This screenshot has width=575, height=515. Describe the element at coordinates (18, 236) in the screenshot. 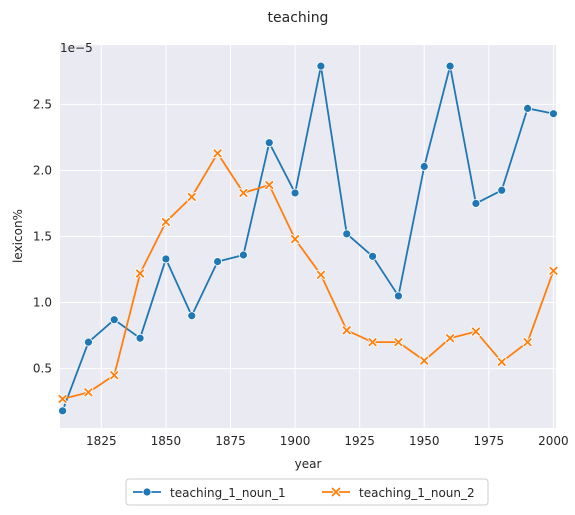

I see `y-axis-label: lexicon%` at that location.